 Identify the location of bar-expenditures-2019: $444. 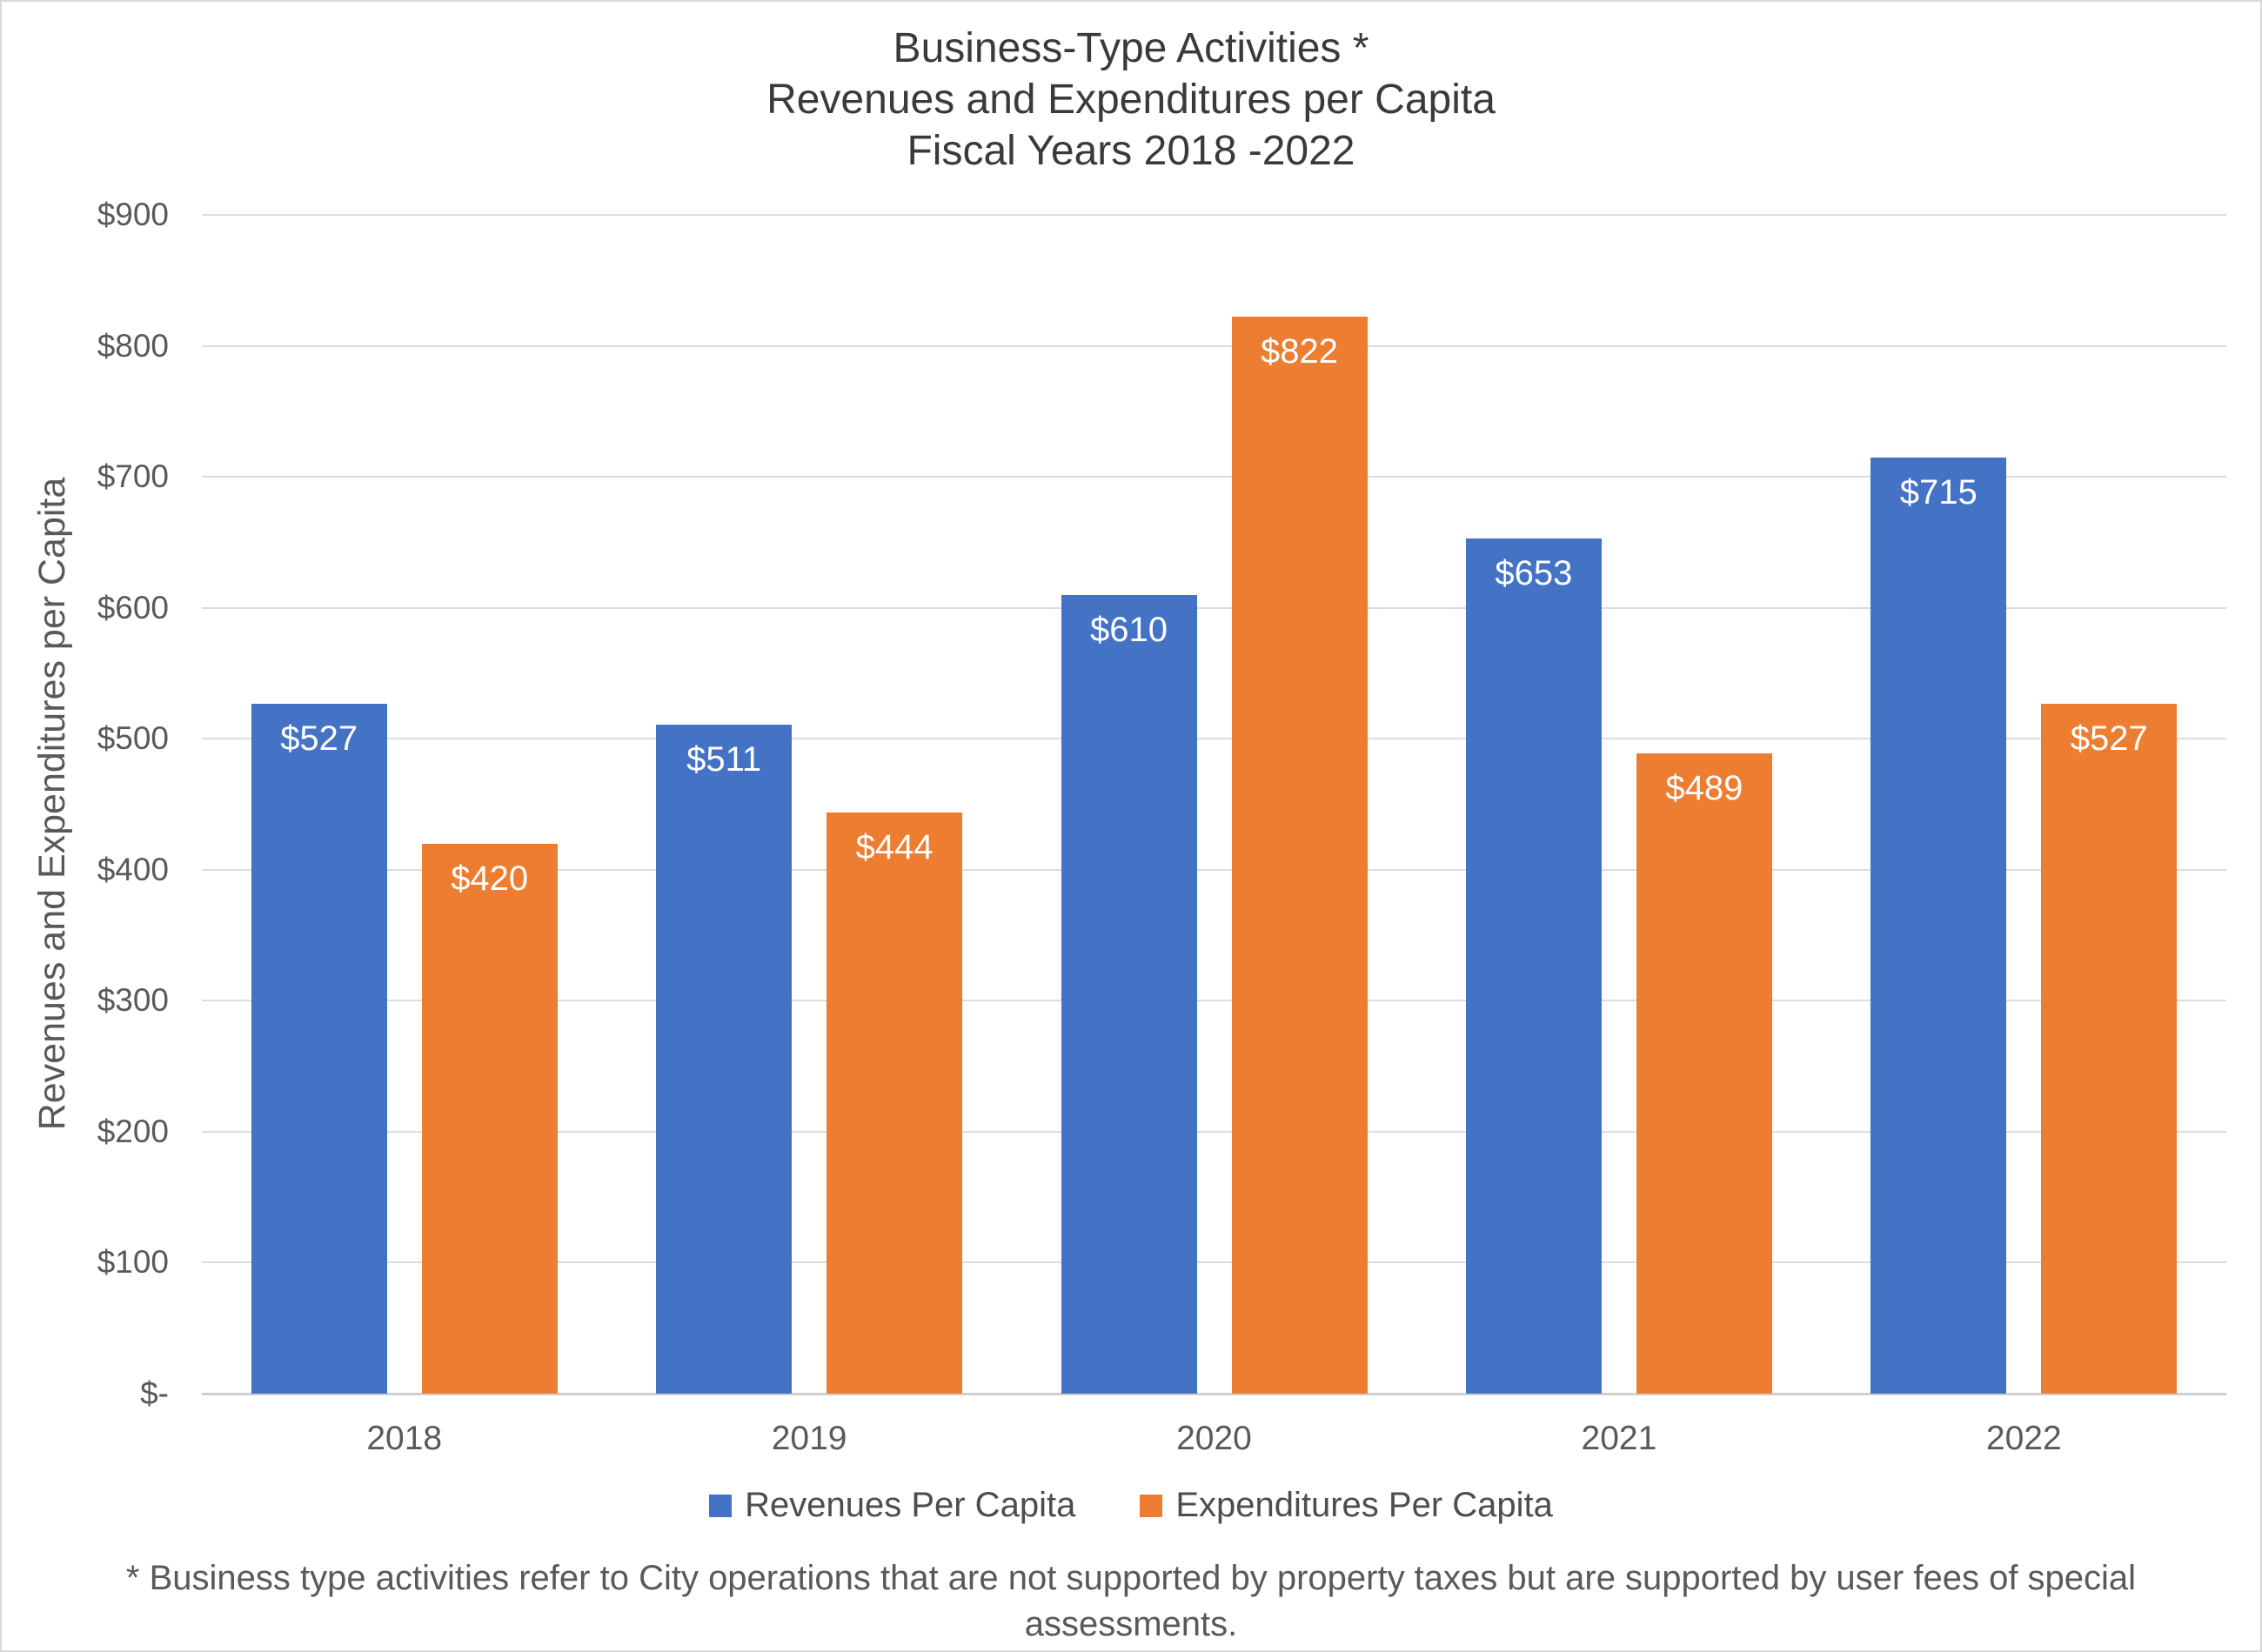
(894, 1103).